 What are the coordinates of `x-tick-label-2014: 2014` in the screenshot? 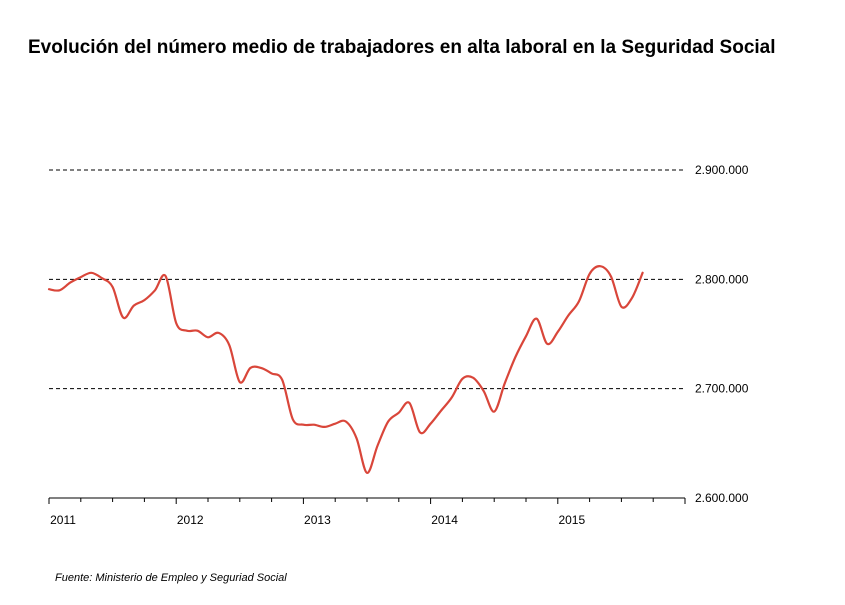 It's located at (444, 520).